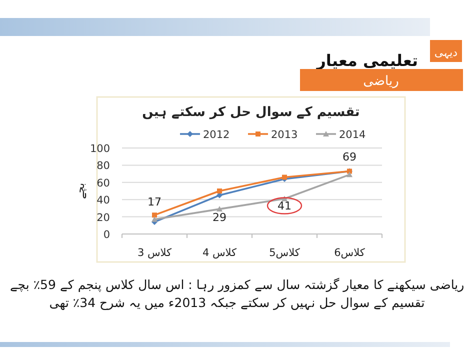 This screenshot has width=474, height=355. I want to click on legend-item: 2012, so click(205, 135).